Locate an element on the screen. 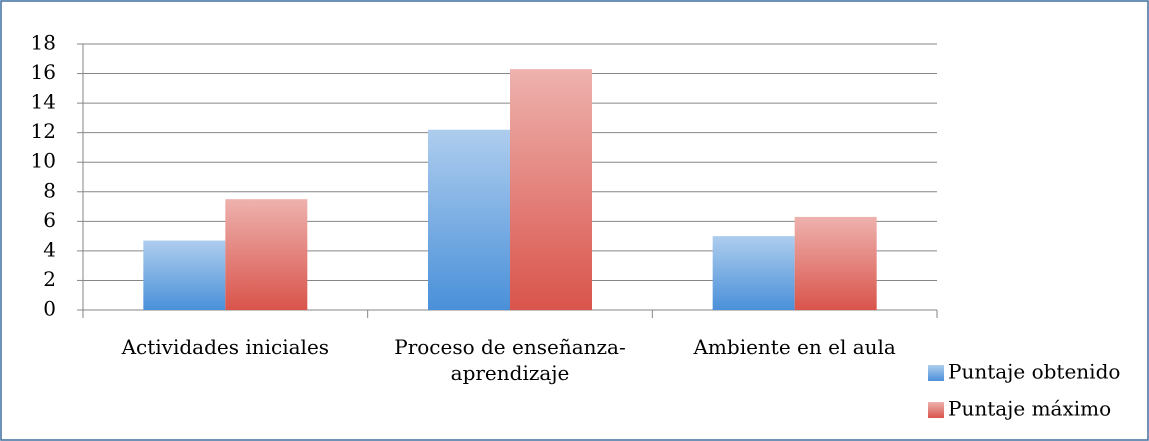 Image resolution: width=1149 pixels, height=441 pixels. y-tick-label: 18 is located at coordinates (43, 43).